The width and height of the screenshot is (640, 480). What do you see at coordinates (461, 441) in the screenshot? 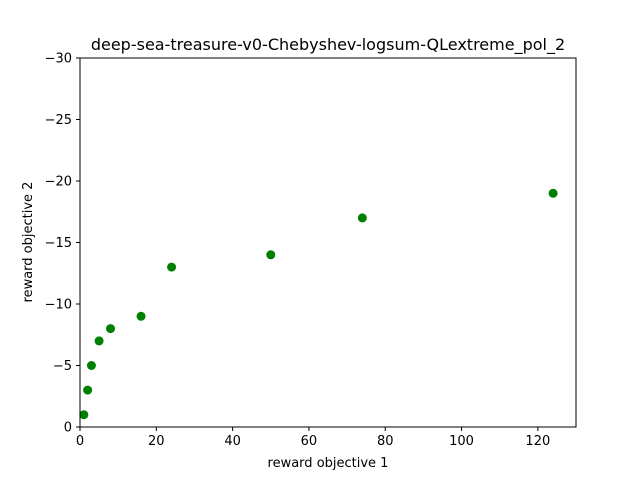
I see `x-tick-label: 100` at bounding box center [461, 441].